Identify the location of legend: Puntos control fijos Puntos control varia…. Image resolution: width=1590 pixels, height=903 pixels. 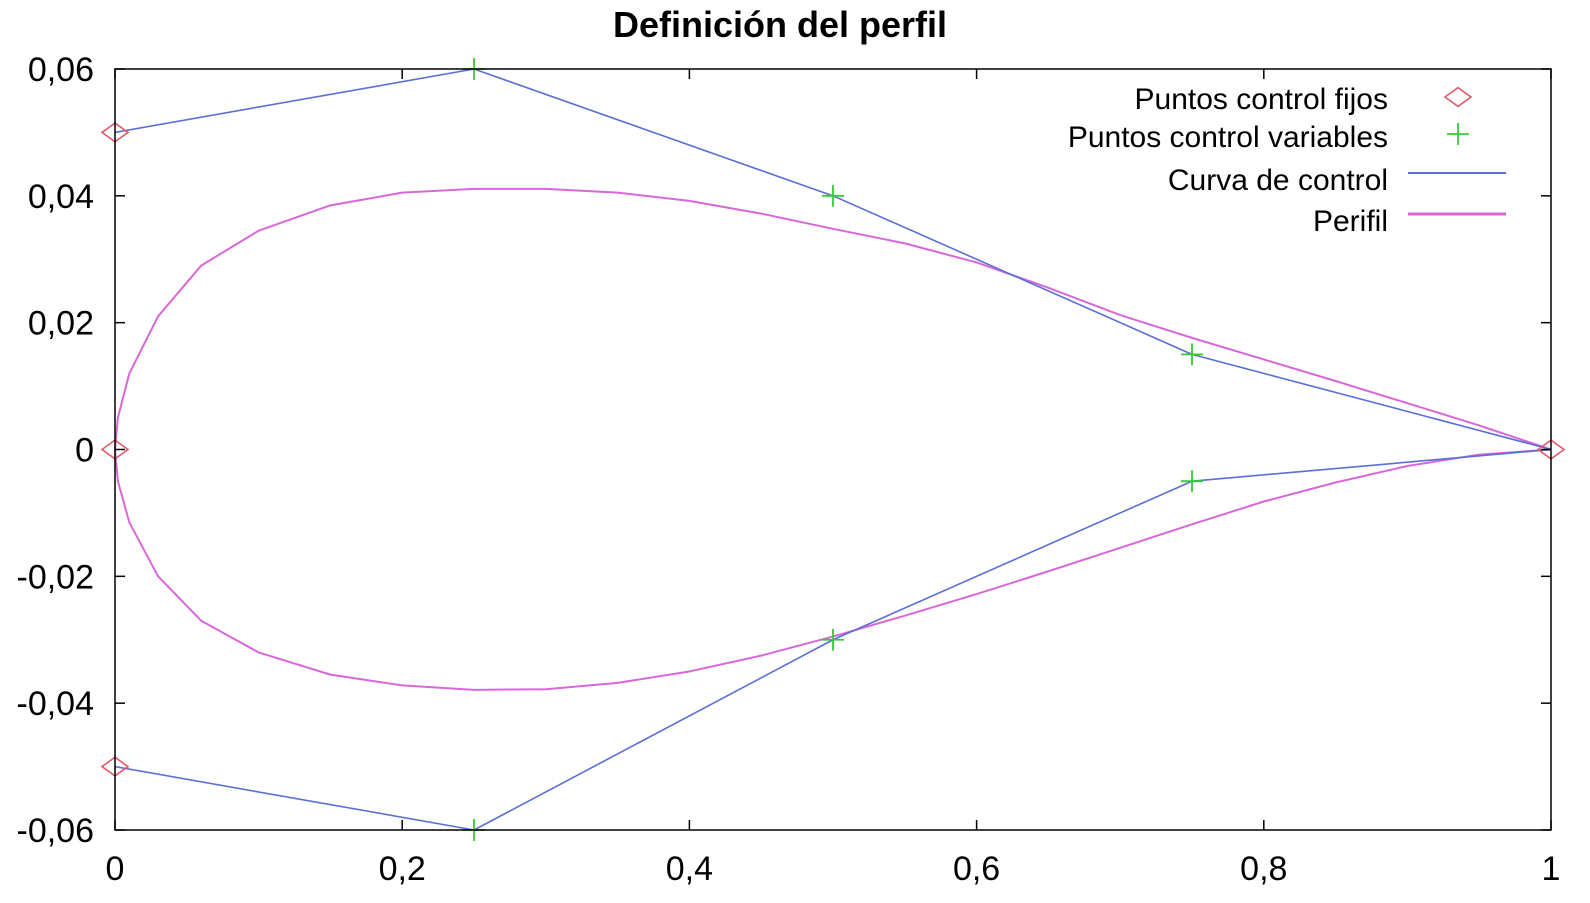
(1287, 160).